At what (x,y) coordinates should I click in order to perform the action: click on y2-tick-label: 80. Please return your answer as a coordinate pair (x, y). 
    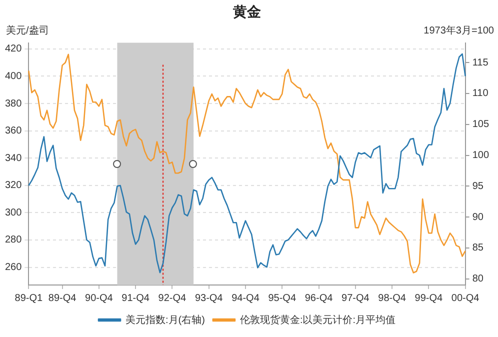
    Looking at the image, I should click on (478, 279).